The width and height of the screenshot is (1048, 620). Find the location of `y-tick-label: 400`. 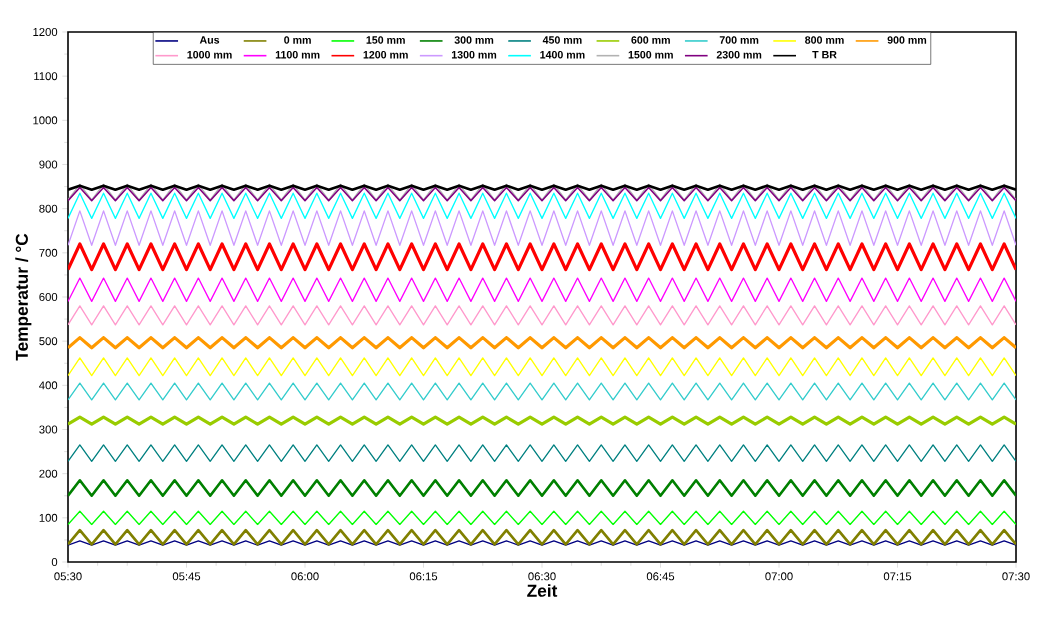

y-tick-label: 400 is located at coordinates (48, 385).